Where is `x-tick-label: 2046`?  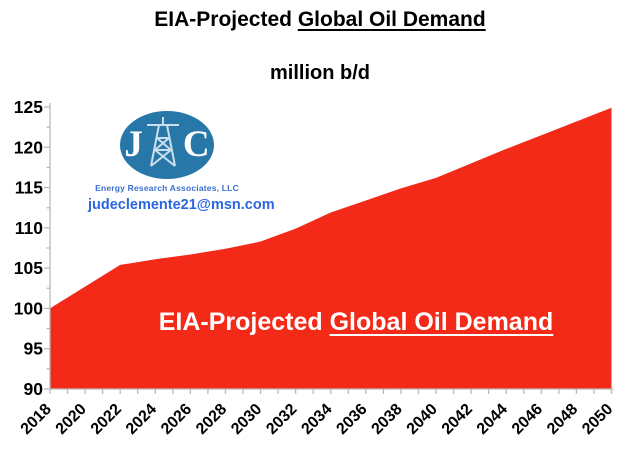
x-tick-label: 2046 is located at coordinates (527, 419).